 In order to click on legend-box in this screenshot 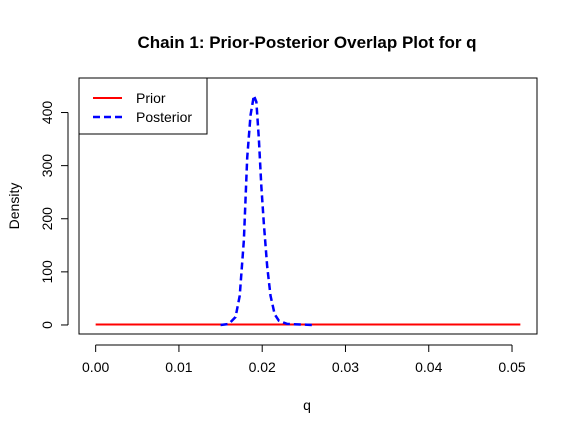, I will do `click(143, 106)`.